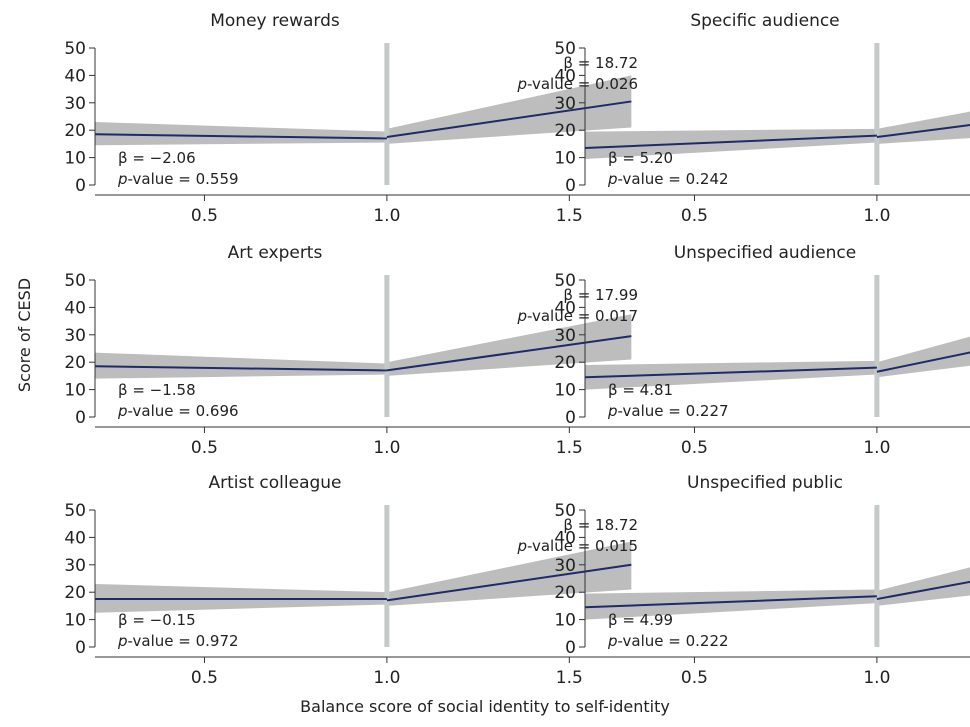 The image size is (970, 727). I want to click on left-beta-annotation: β = −0.15, so click(157, 620).